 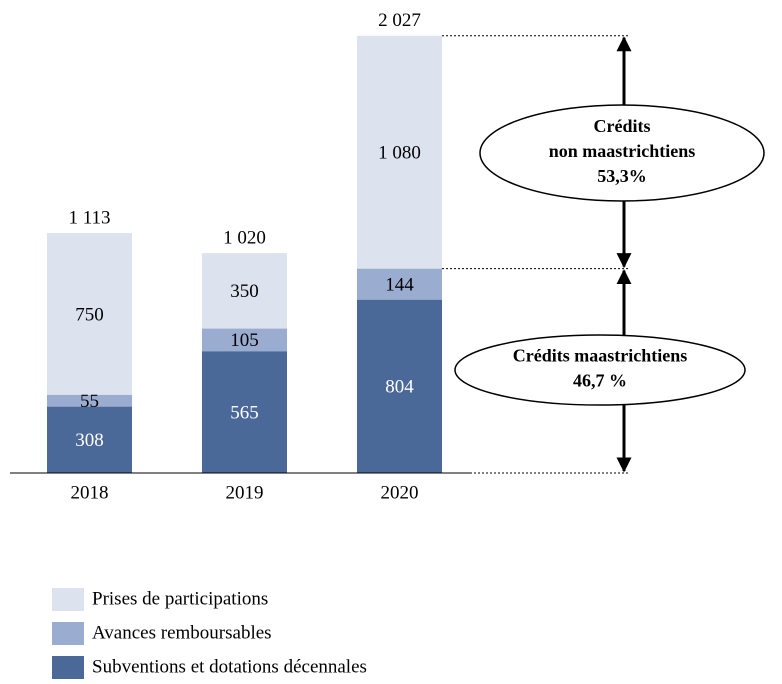 What do you see at coordinates (622, 176) in the screenshot?
I see `annotation-text: 53,3%` at bounding box center [622, 176].